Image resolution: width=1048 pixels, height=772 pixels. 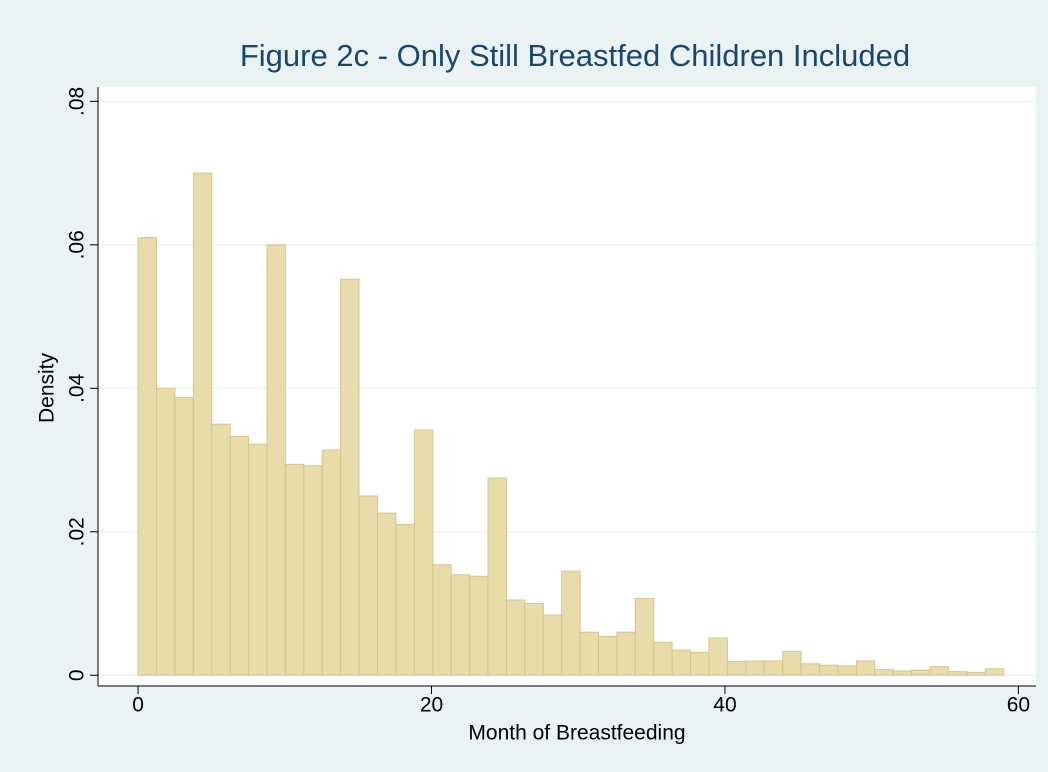 I want to click on x-axis-label: Month of Breastfeeding, so click(x=576, y=733).